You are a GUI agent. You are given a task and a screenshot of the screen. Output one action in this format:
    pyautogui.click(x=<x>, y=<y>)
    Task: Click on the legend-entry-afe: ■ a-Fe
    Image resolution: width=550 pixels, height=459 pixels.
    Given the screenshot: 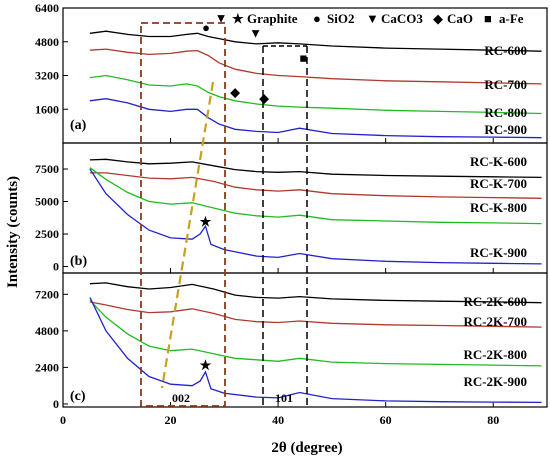 What is the action you would take?
    pyautogui.click(x=504, y=18)
    